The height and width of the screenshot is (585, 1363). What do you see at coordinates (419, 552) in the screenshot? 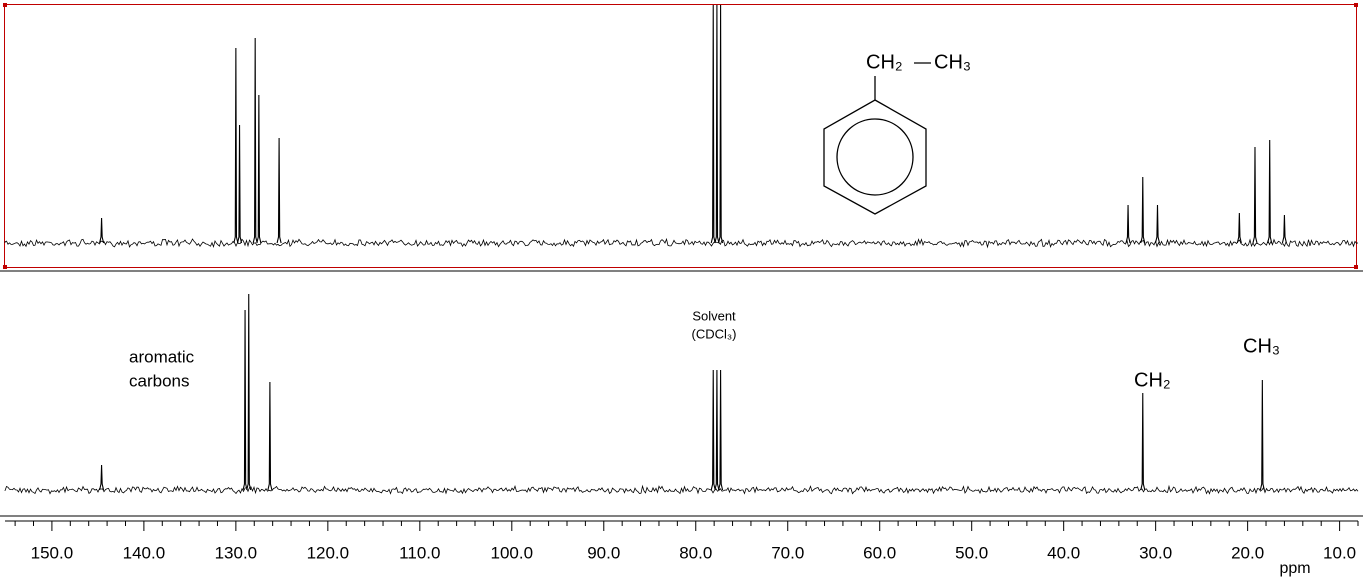
I see `x-tick-label: 110.0` at bounding box center [419, 552].